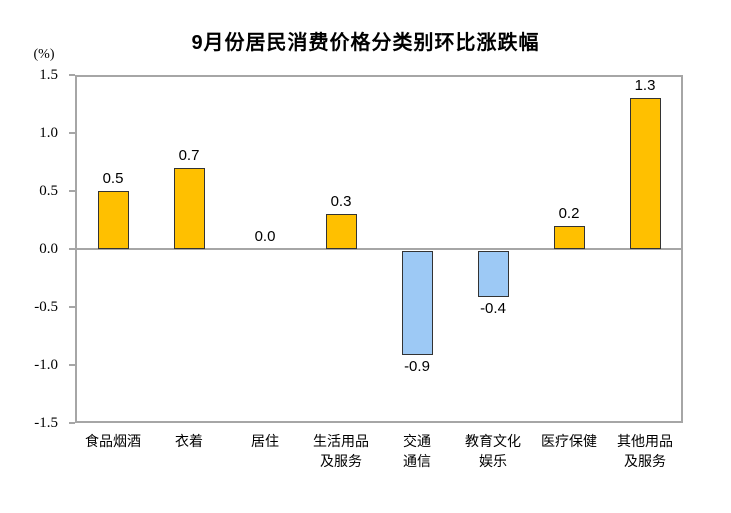 This screenshot has height=513, width=731. Describe the element at coordinates (379, 249) in the screenshot. I see `zero-baseline` at that location.